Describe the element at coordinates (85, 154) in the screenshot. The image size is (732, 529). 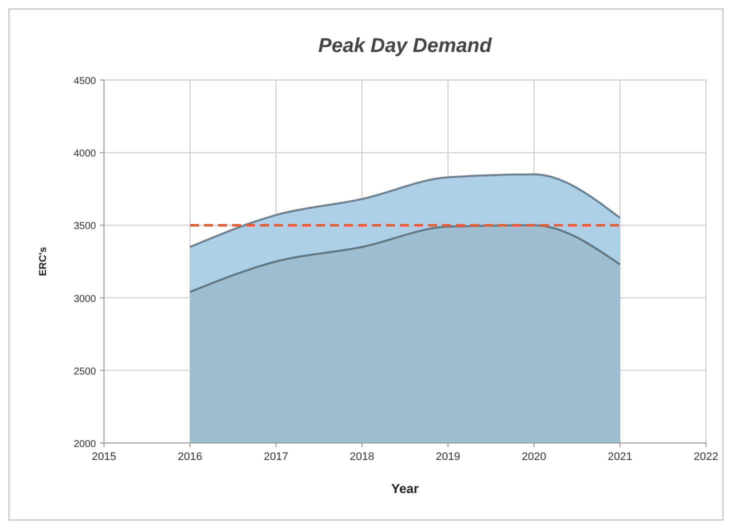
I see `y-tick-label: 4000` at that location.